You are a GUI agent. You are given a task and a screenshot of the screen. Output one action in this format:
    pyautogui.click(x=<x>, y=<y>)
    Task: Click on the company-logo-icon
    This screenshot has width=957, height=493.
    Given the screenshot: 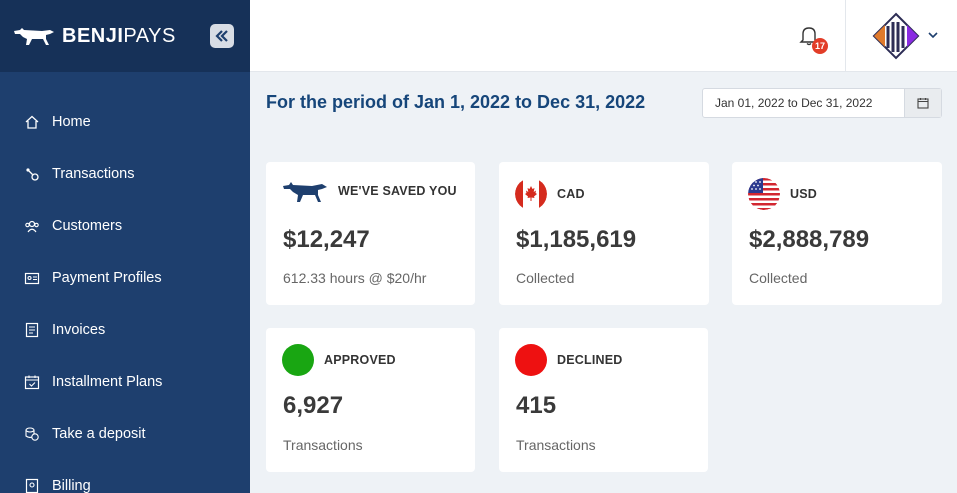 What is the action you would take?
    pyautogui.click(x=896, y=36)
    